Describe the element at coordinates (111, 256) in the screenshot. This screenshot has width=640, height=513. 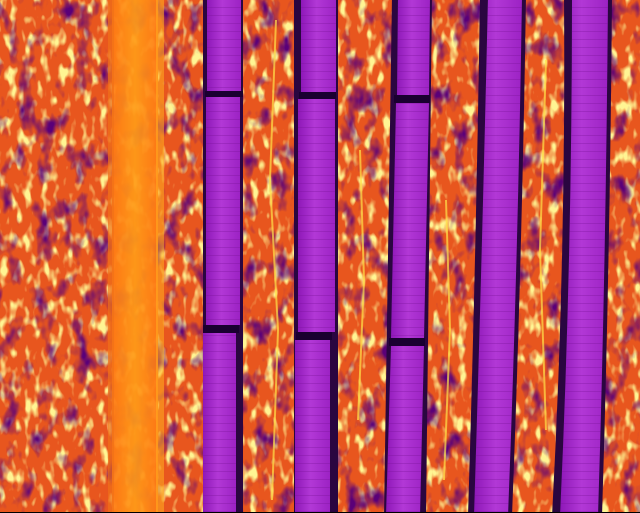
I see `dirt-track-edge-left` at that location.